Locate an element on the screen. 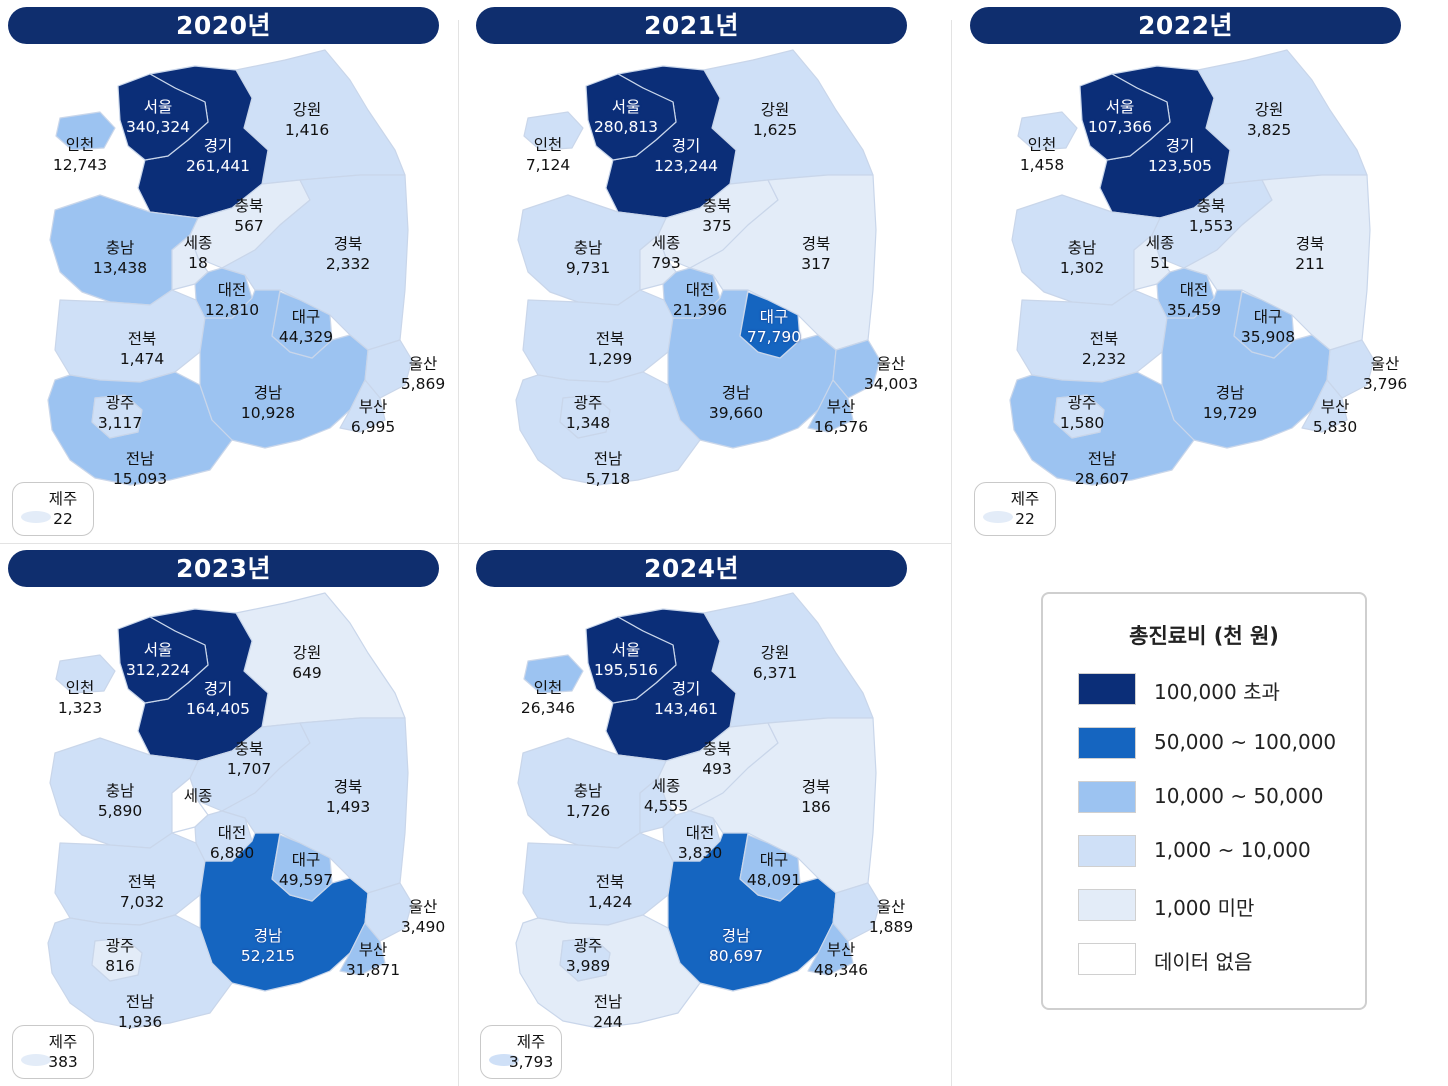  region-label-daegu: 대구 44,329 is located at coordinates (306, 327).